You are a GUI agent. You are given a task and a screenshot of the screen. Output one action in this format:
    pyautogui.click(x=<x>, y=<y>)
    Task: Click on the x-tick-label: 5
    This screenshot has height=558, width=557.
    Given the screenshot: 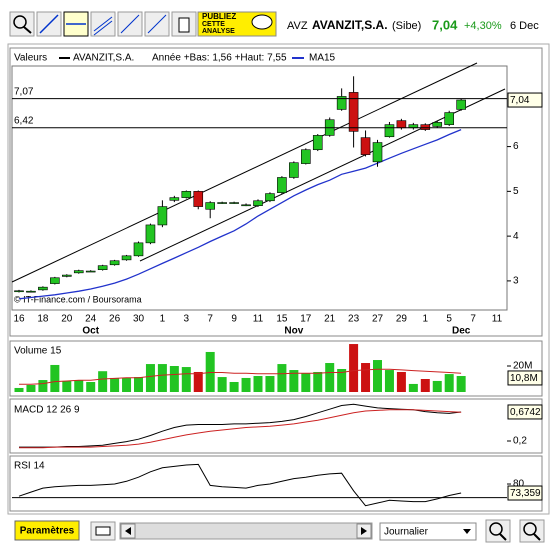 What is the action you would take?
    pyautogui.click(x=449, y=319)
    